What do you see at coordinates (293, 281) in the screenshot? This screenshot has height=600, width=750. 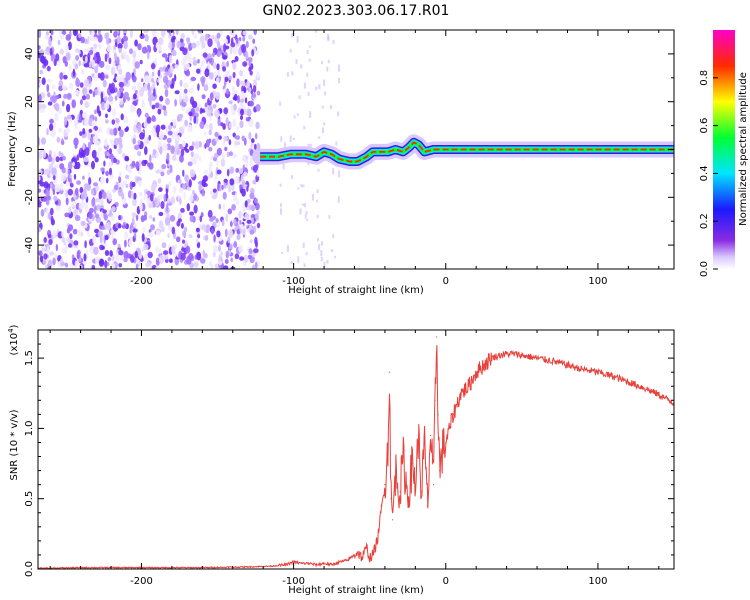 I see `x-tick-label: -100` at bounding box center [293, 281].